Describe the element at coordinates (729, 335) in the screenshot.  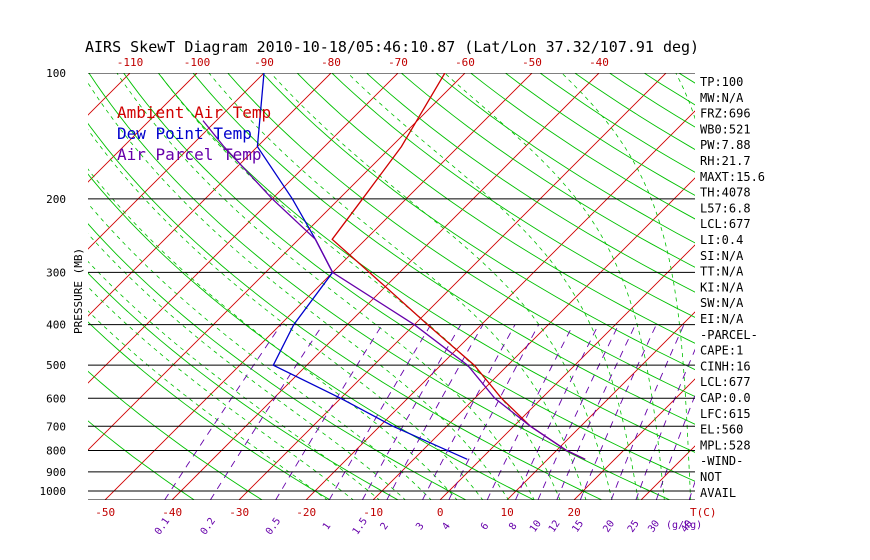
I see `index-entry: -PARCEL-` at that location.